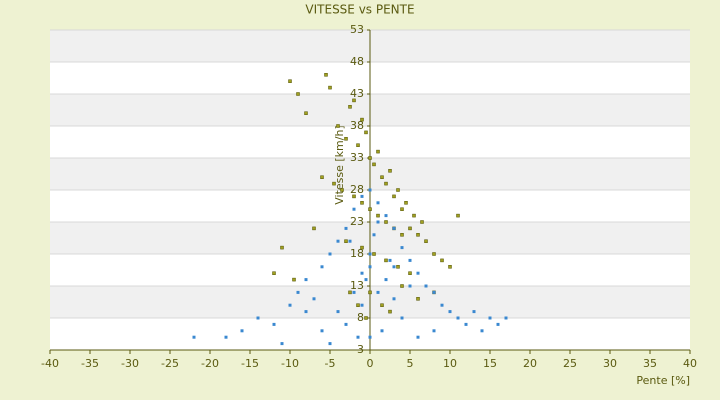 The image size is (720, 400). What do you see at coordinates (450, 363) in the screenshot?
I see `x-tick-label: 10` at bounding box center [450, 363].